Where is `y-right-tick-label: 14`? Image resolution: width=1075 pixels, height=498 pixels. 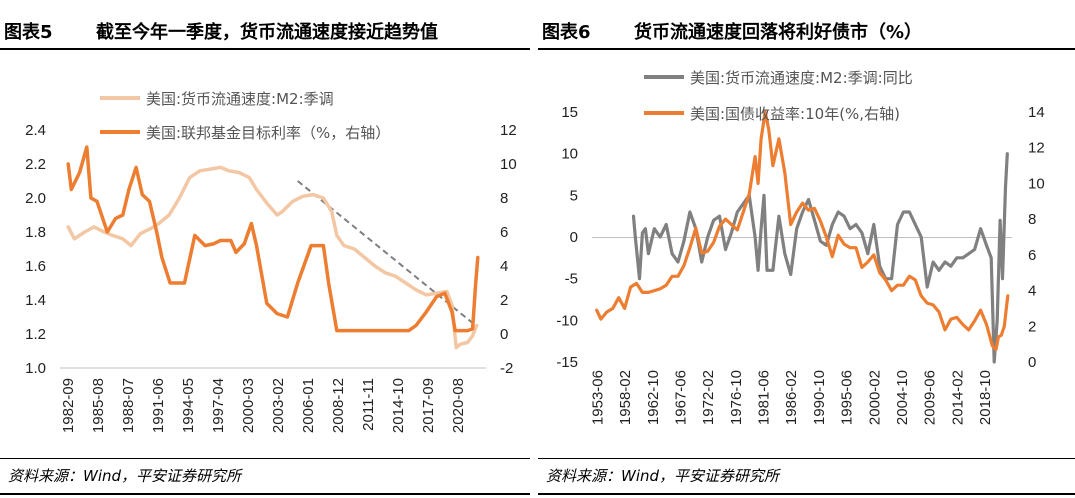
y-right-tick-label: 14 is located at coordinates (1036, 112).